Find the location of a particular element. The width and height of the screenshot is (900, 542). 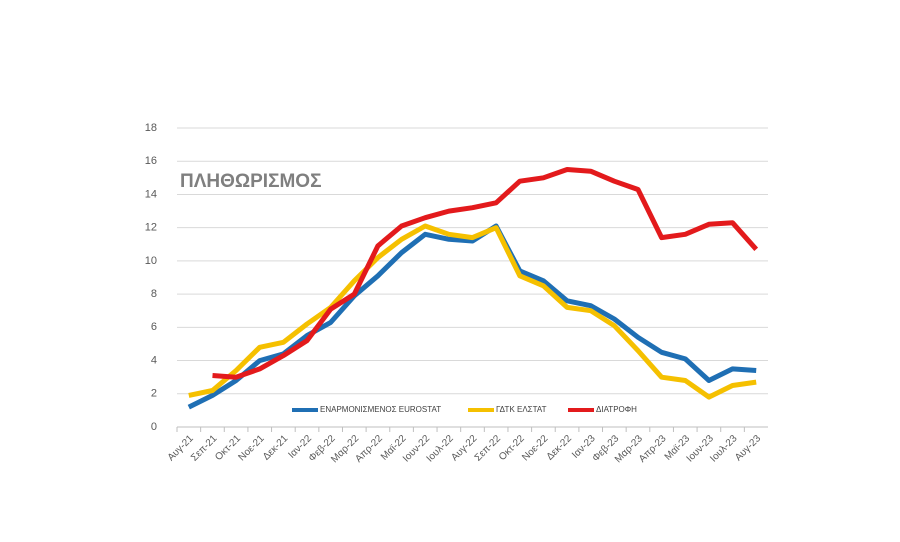

x-tick-label: Δεκ-21 is located at coordinates (276, 448).